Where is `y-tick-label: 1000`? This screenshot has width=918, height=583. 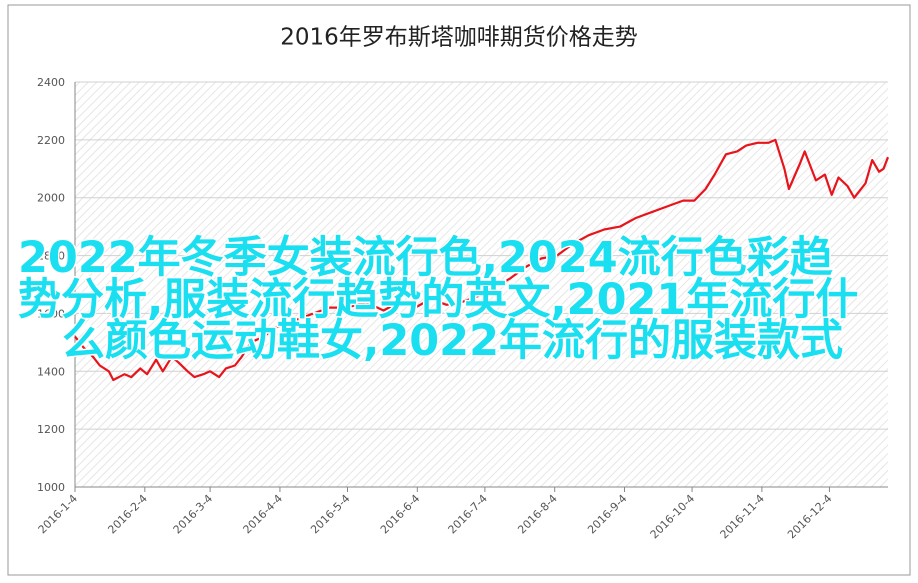 y-tick-label: 1000 is located at coordinates (51, 487).